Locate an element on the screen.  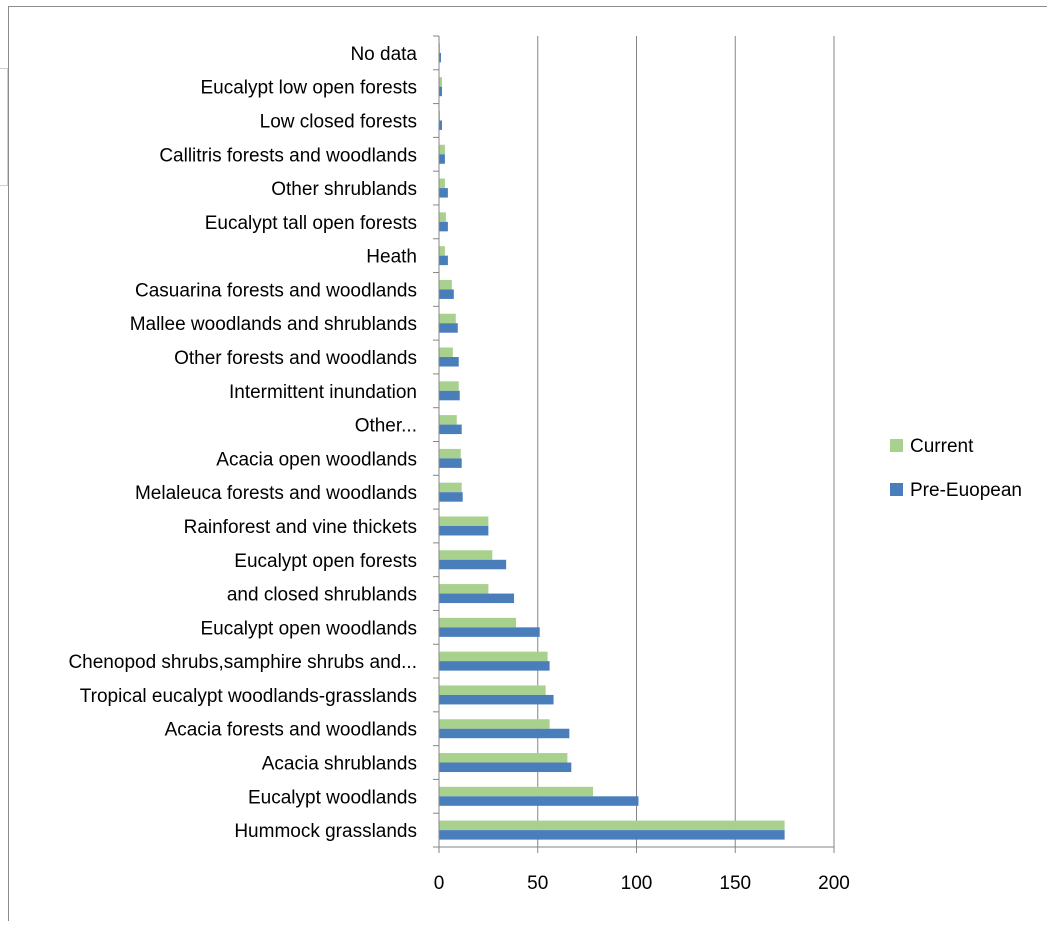
category-label: Tropical eucalypt woodlands-grasslands is located at coordinates (248, 696).